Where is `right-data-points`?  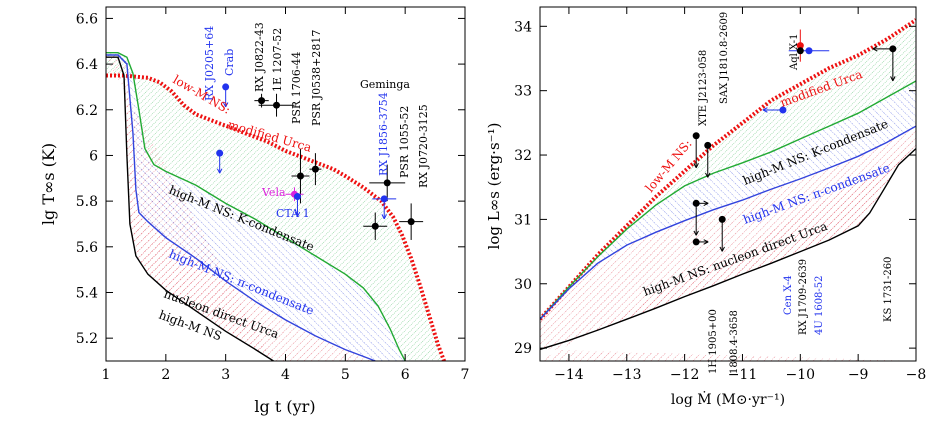
right-data-points is located at coordinates (794, 140).